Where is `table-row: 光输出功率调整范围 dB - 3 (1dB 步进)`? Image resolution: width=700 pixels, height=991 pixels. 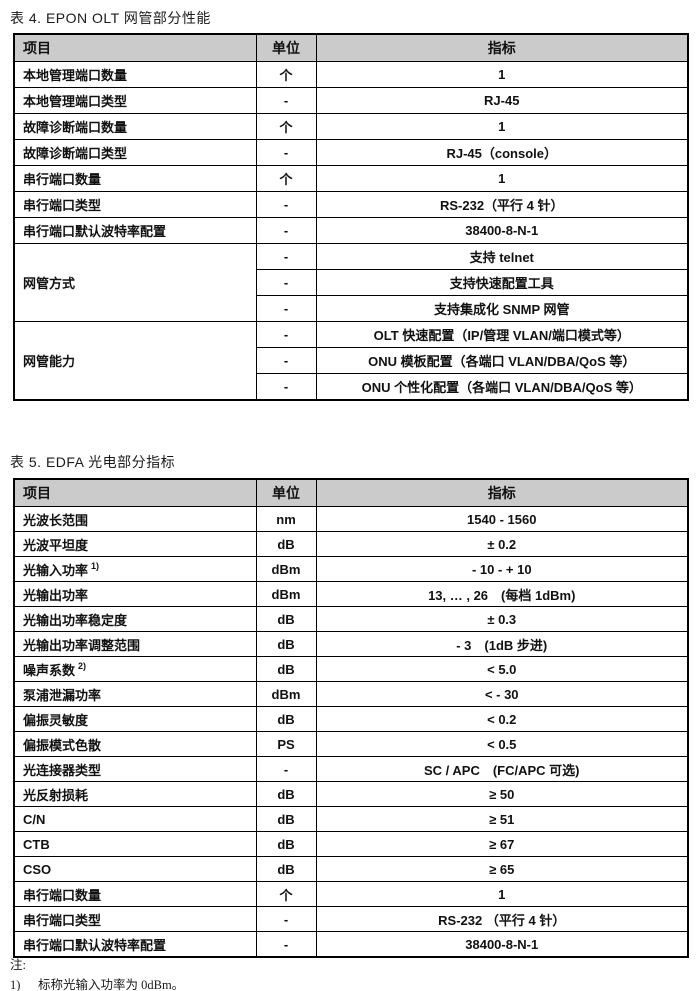 table-row: 光输出功率调整范围 dB - 3 (1dB 步进) is located at coordinates (351, 644).